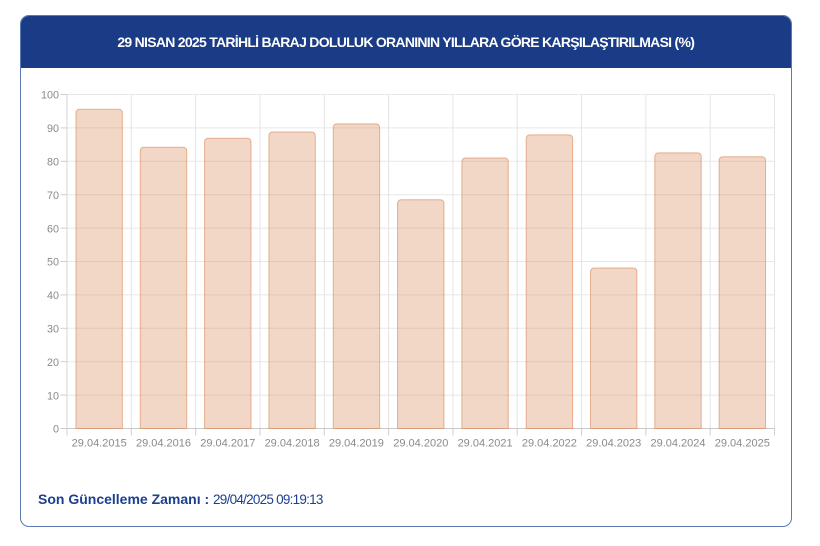 This screenshot has height=546, width=820. Describe the element at coordinates (53, 129) in the screenshot. I see `svg-text: 90` at that location.